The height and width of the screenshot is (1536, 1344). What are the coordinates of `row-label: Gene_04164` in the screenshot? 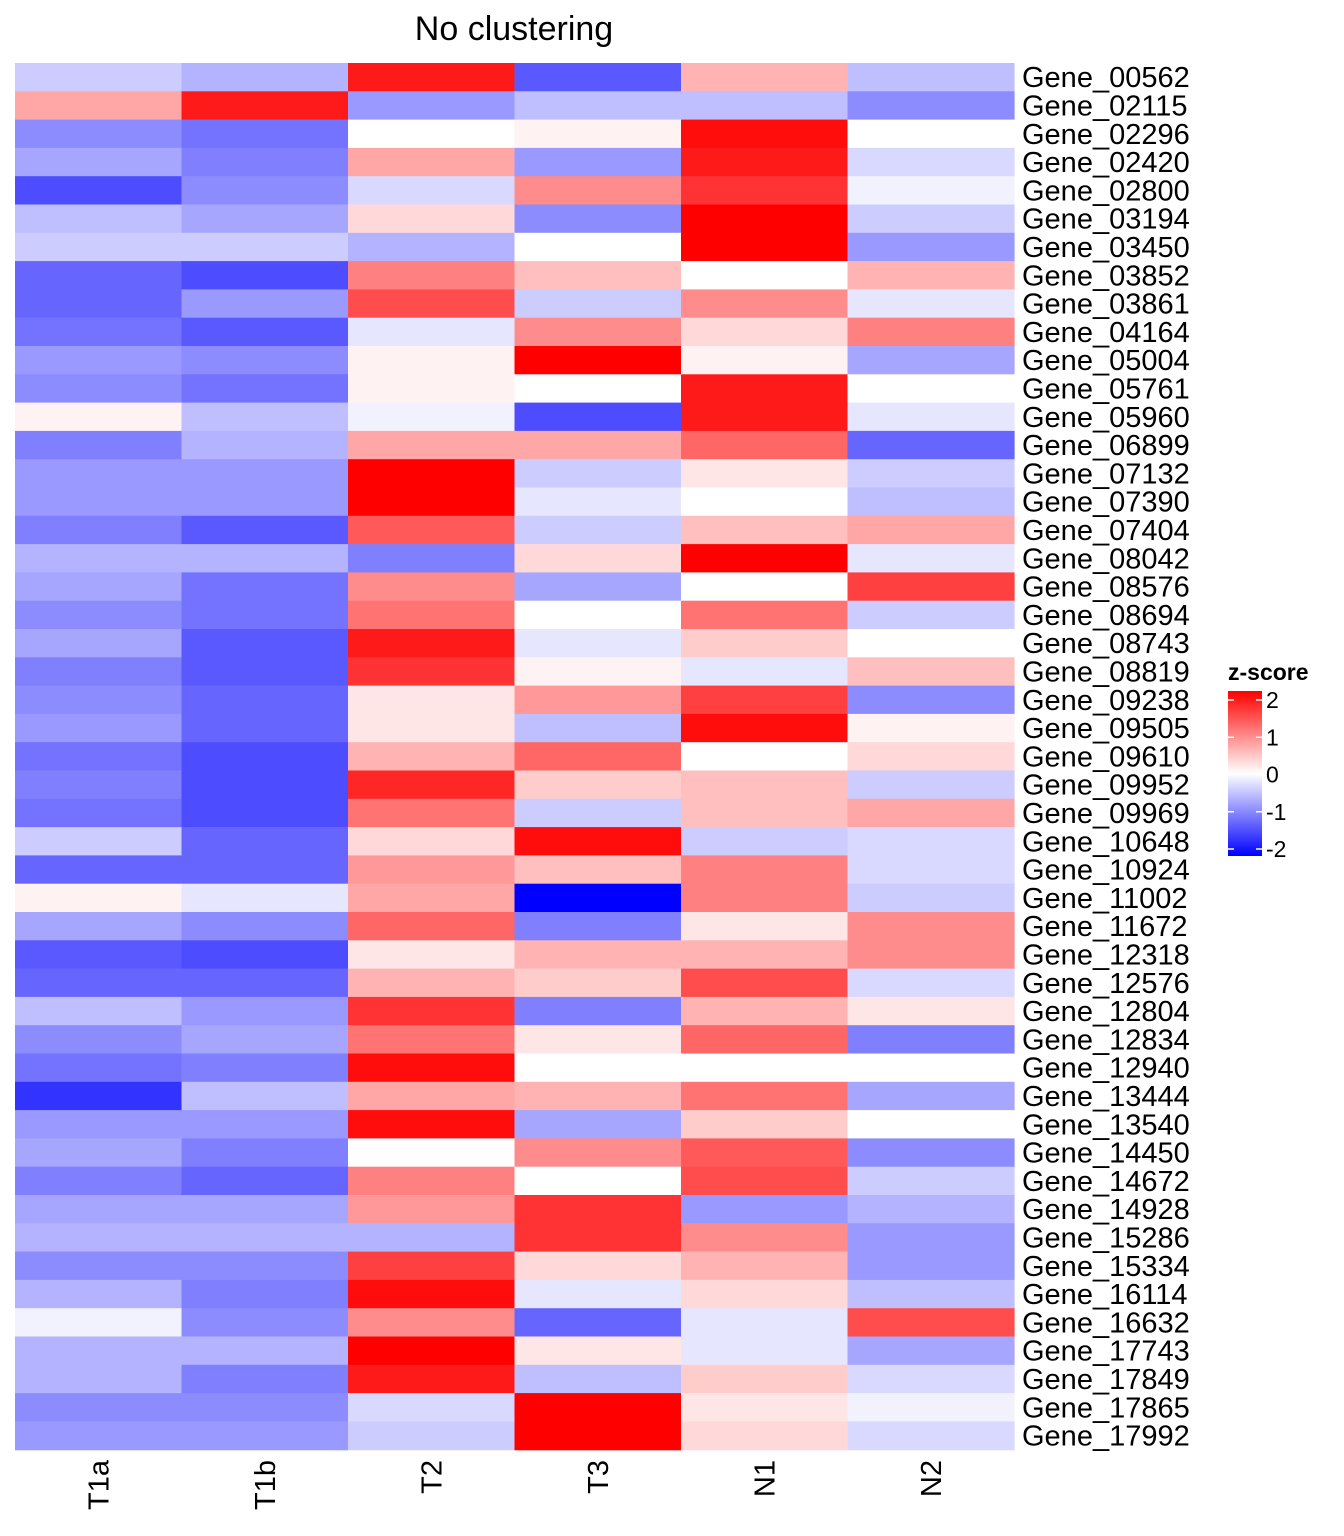 It's located at (1106, 333).